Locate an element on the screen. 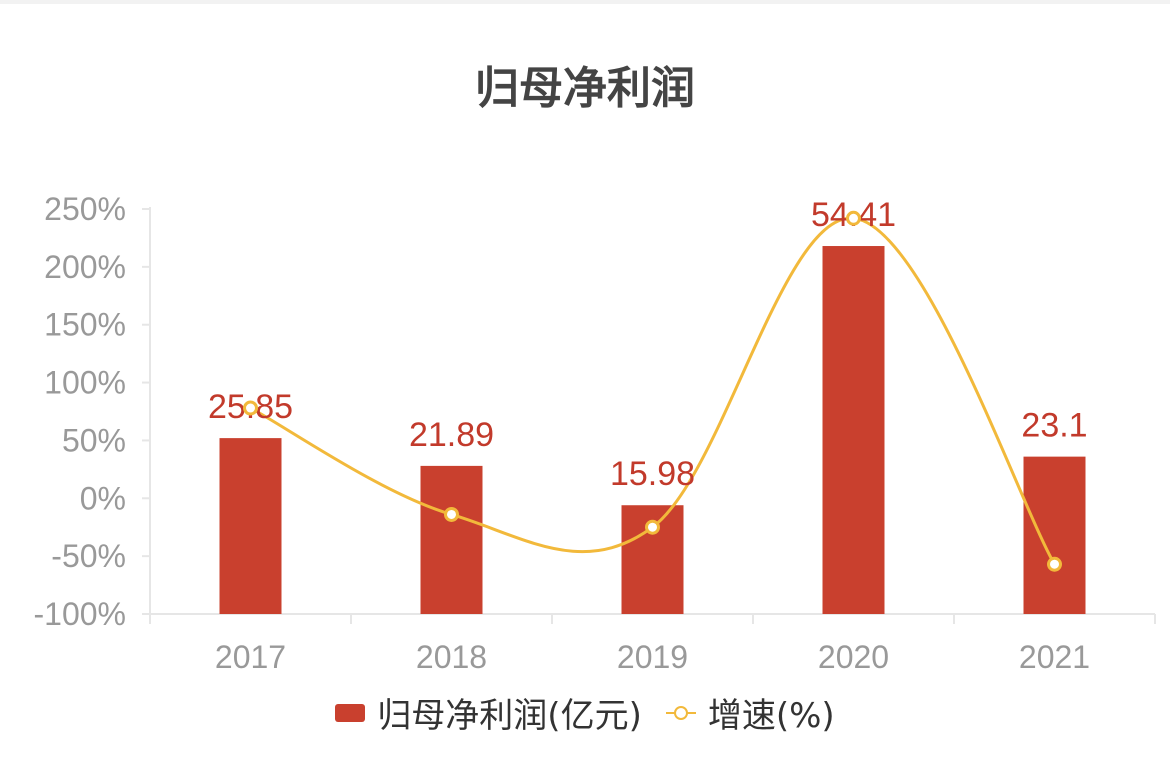  y-tick-label: -50% is located at coordinates (88, 556).